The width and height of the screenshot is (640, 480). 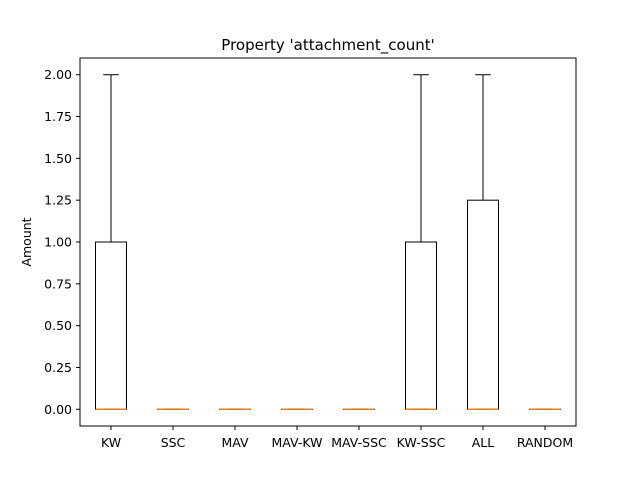 What do you see at coordinates (173, 442) in the screenshot?
I see `x-tick-label: SSC` at bounding box center [173, 442].